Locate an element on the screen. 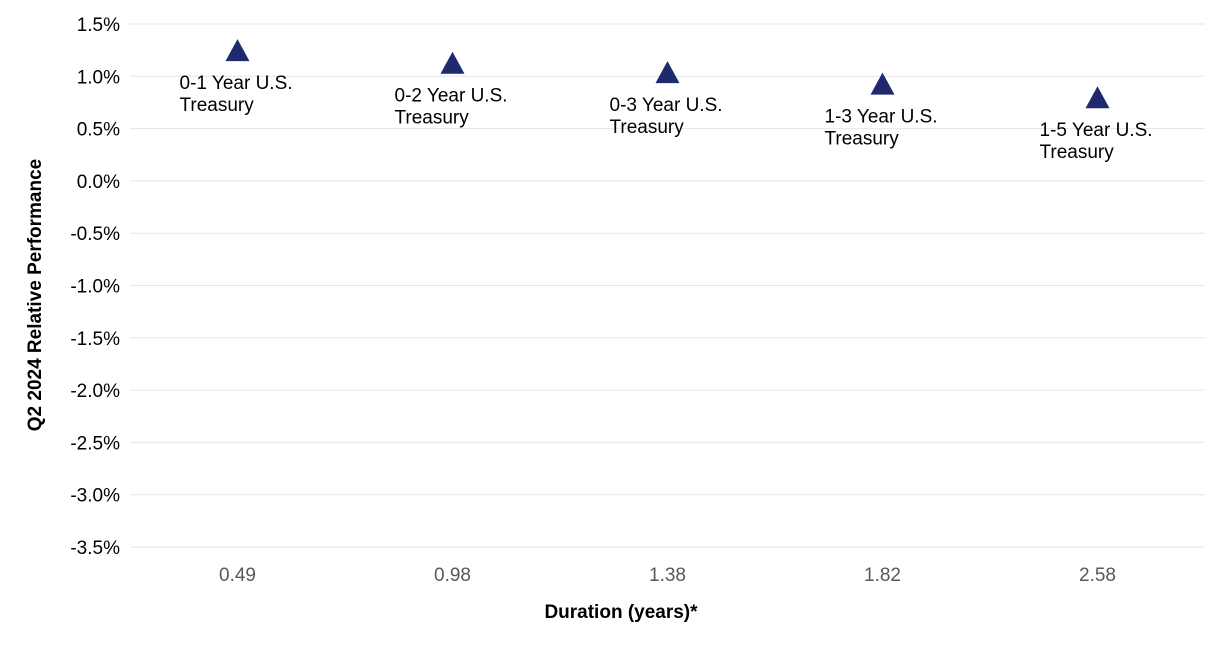 The height and width of the screenshot is (650, 1222). x-axis-ticks: 0.49 0.98 1.38 1.82 2.58 is located at coordinates (667, 575).